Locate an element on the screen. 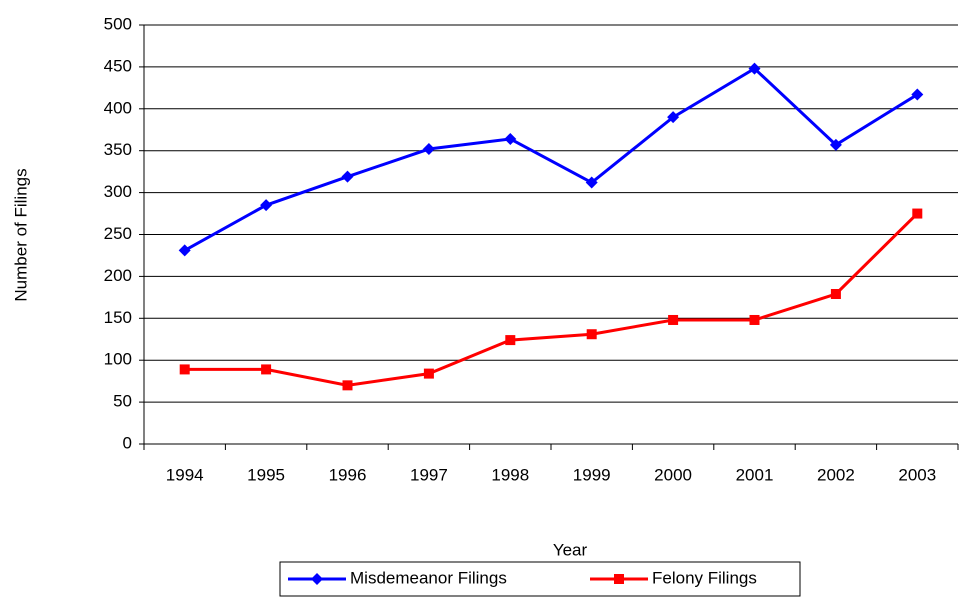  legend-label: Felony Filings is located at coordinates (704, 577).